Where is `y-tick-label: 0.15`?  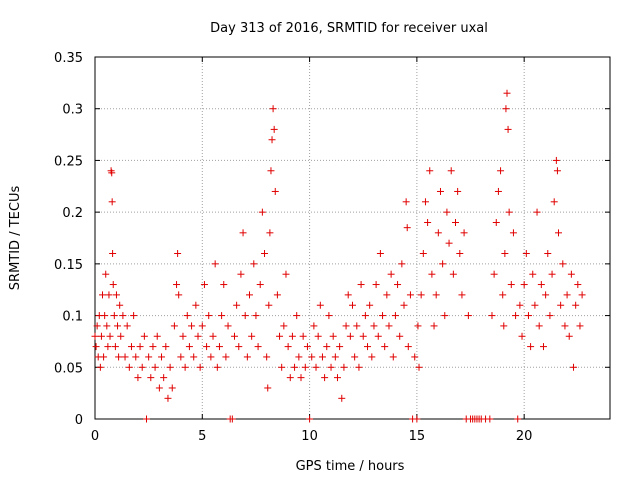
y-tick-label: 0.15 is located at coordinates (68, 265).